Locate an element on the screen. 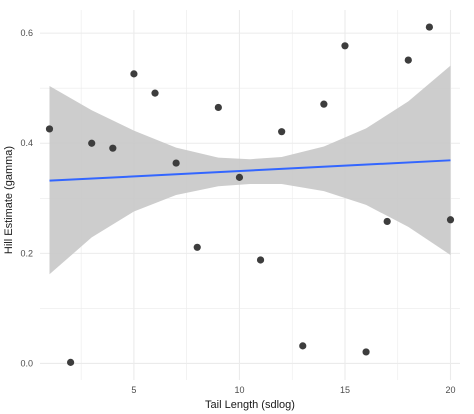 The width and height of the screenshot is (474, 414). regression-line is located at coordinates (250, 170).